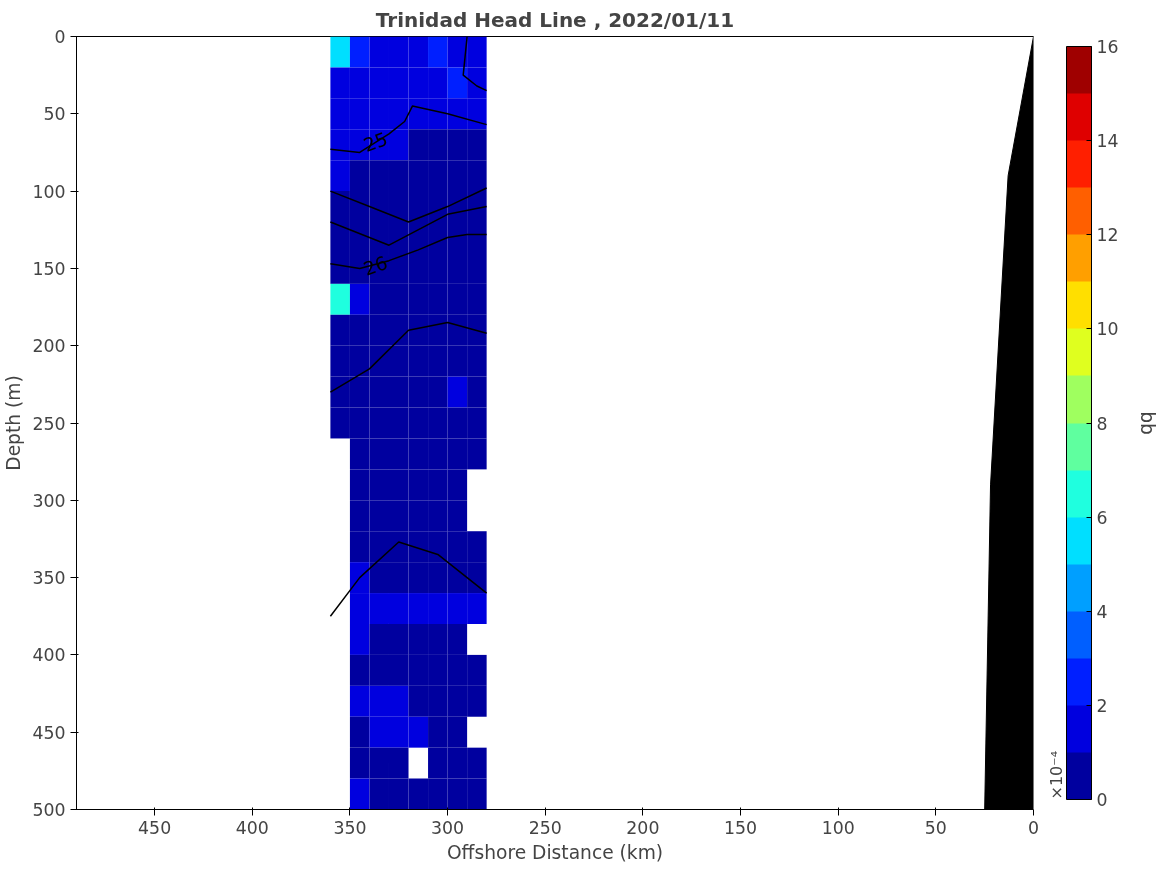 Image resolution: width=1167 pixels, height=875 pixels. What do you see at coordinates (375, 142) in the screenshot?
I see `annotation: 25` at bounding box center [375, 142].